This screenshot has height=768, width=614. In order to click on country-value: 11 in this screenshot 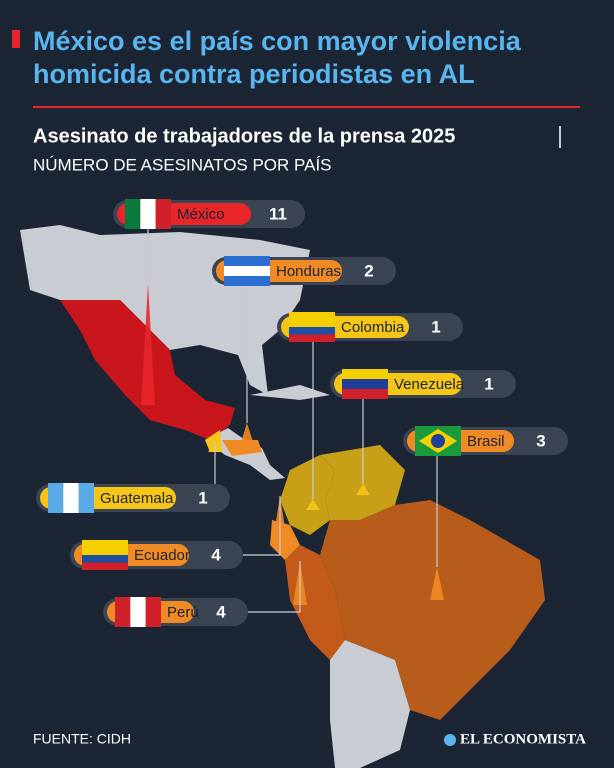, I will do `click(278, 213)`.